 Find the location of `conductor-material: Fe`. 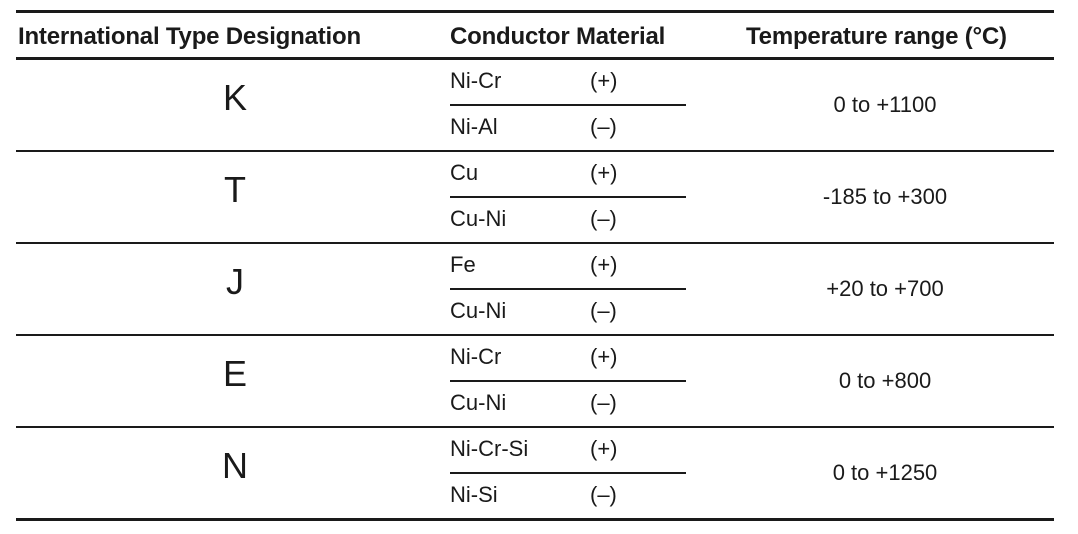

conductor-material: Fe is located at coordinates (463, 264).